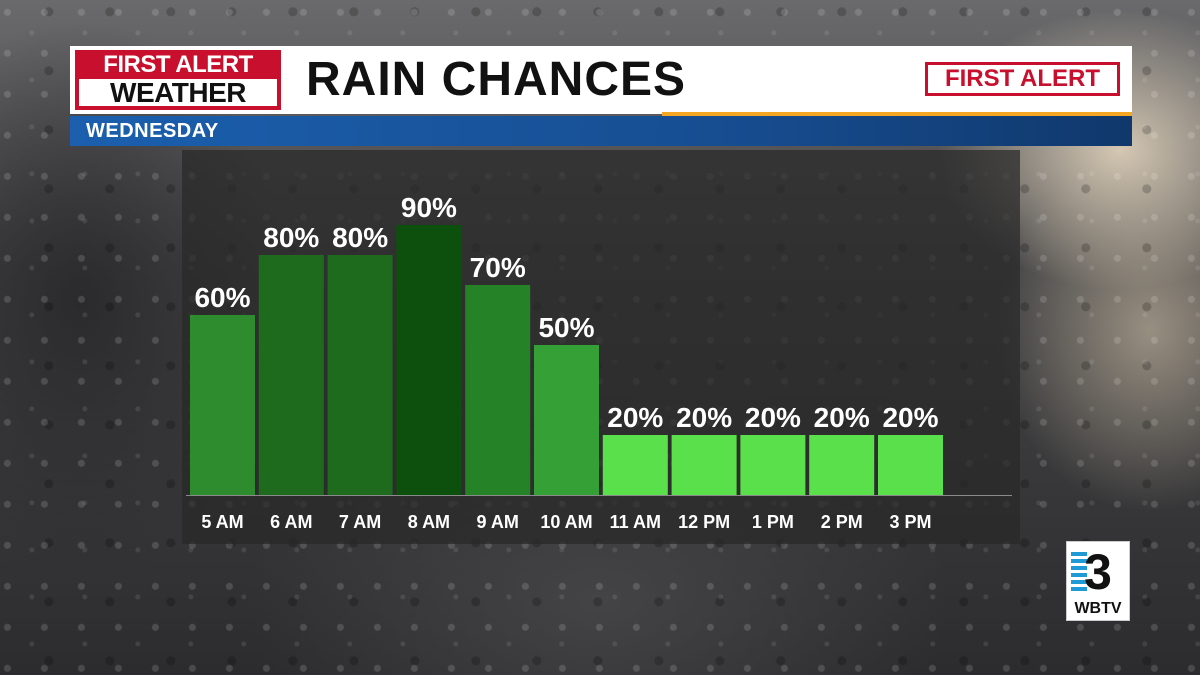 The height and width of the screenshot is (675, 1200). I want to click on x-tick-label: 12 PM, so click(704, 522).